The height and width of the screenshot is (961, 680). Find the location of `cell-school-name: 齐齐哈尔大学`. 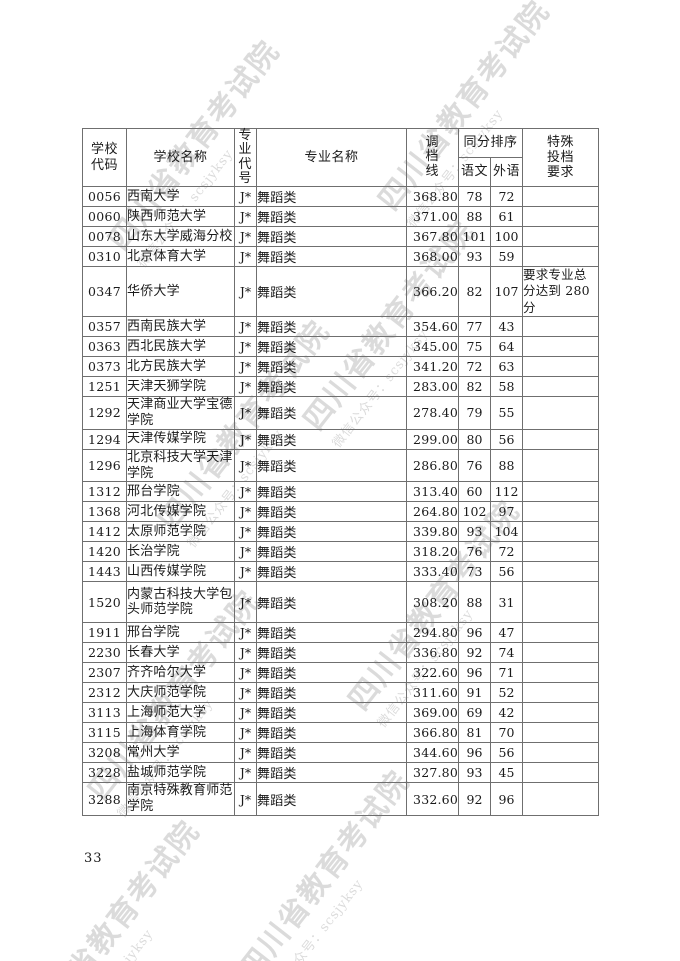

cell-school-name: 齐齐哈尔大学 is located at coordinates (180, 673).